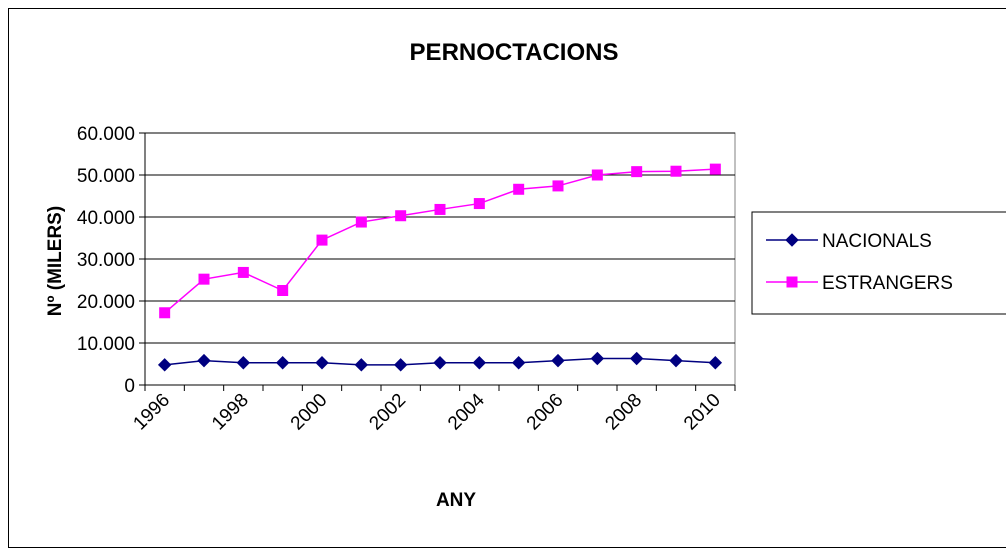 This screenshot has height=548, width=1006. Describe the element at coordinates (456, 500) in the screenshot. I see `x-axis-title: ANY` at that location.